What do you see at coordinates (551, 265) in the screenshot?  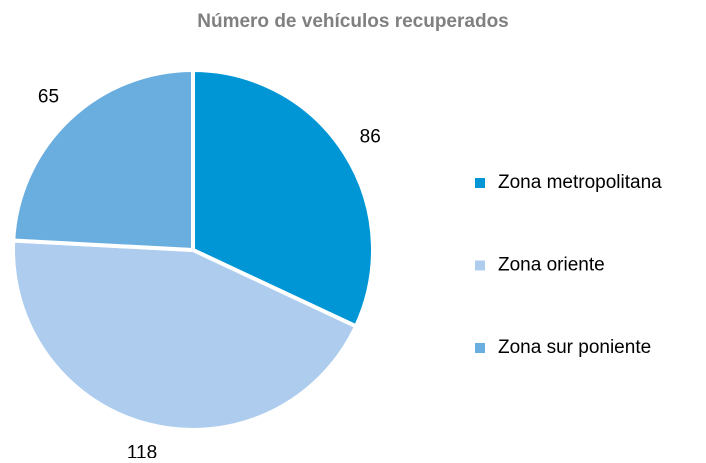 I see `legend-label: Zona oriente` at bounding box center [551, 265].